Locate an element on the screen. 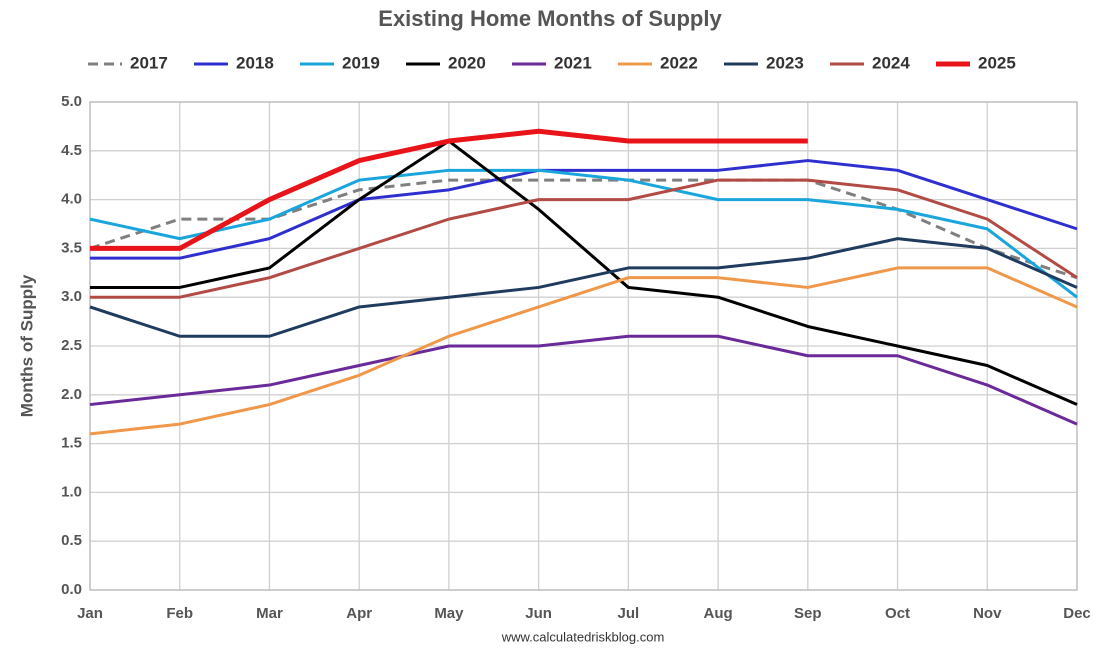 This screenshot has height=658, width=1100. legend-label: 2023 is located at coordinates (785, 62).